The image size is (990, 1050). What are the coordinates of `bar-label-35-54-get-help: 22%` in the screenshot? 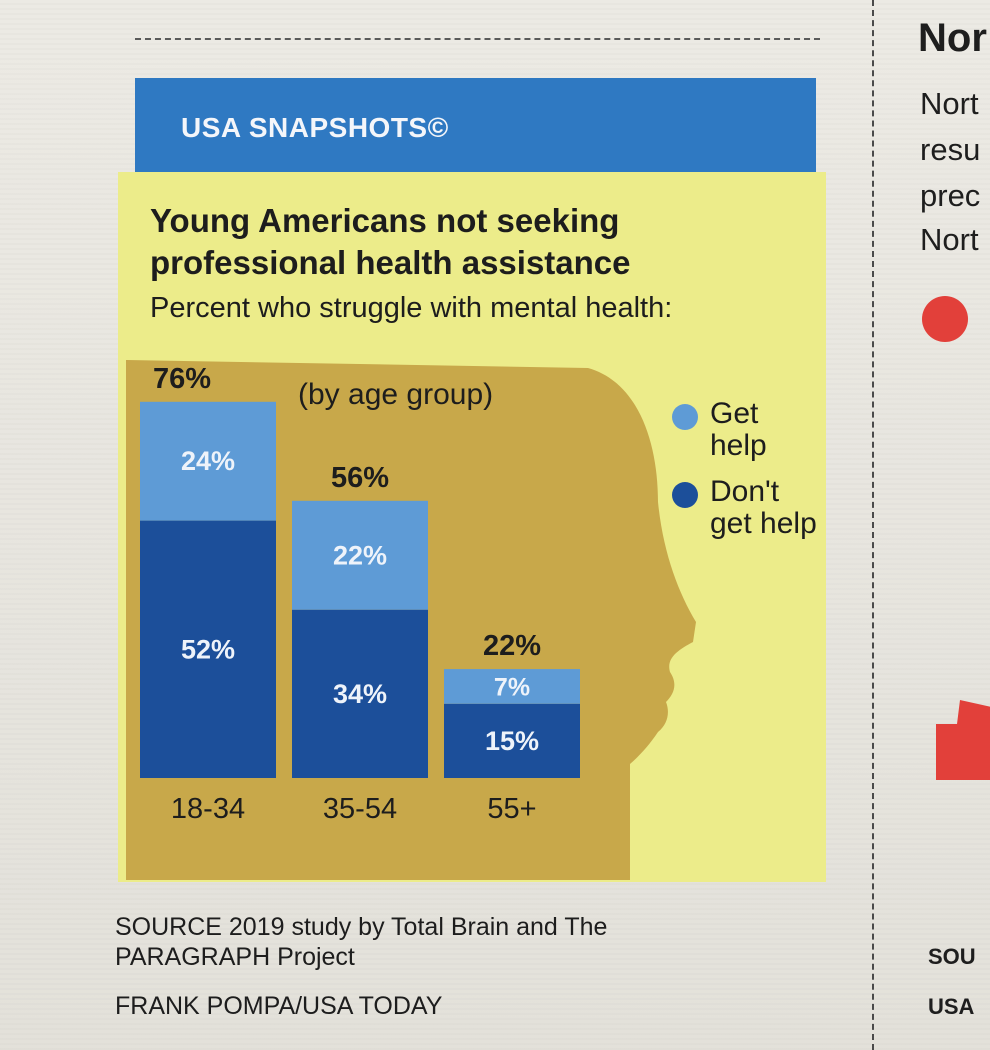 It's located at (360, 555).